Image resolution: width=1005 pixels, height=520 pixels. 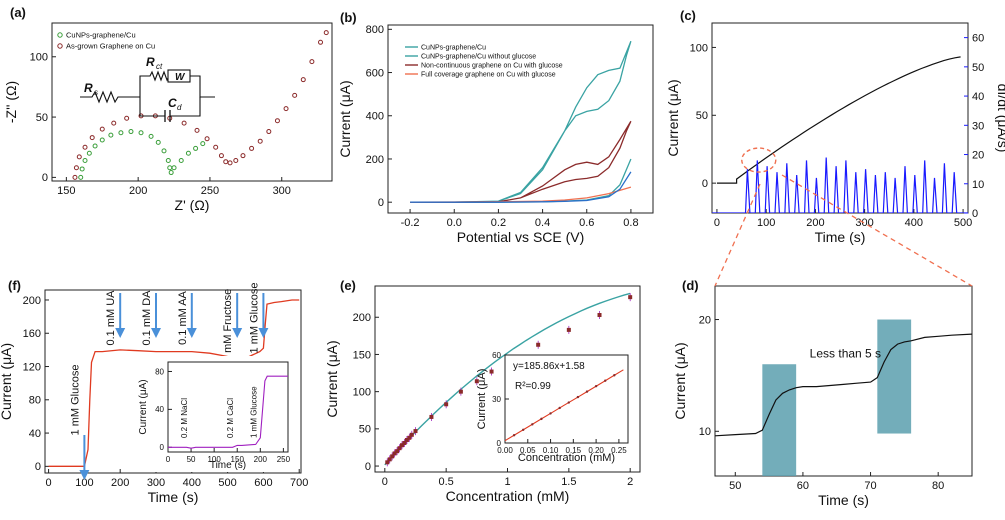 What do you see at coordinates (630, 223) in the screenshot?
I see `x-tick-label: 0.8` at bounding box center [630, 223].